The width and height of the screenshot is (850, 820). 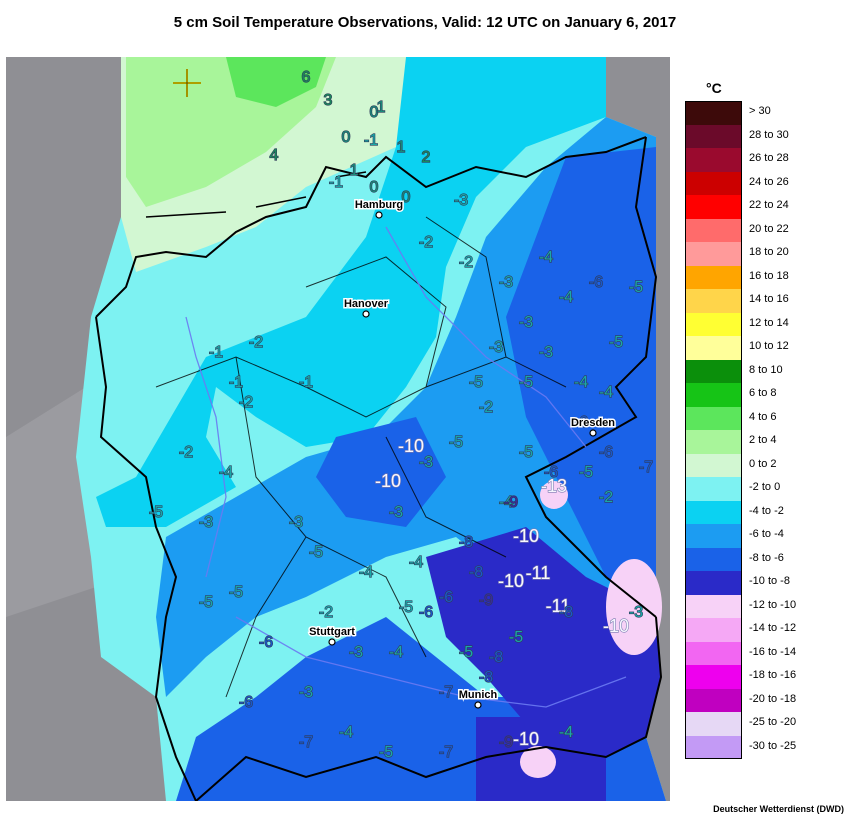 What do you see at coordinates (366, 304) in the screenshot?
I see `city-label: Hanover` at bounding box center [366, 304].